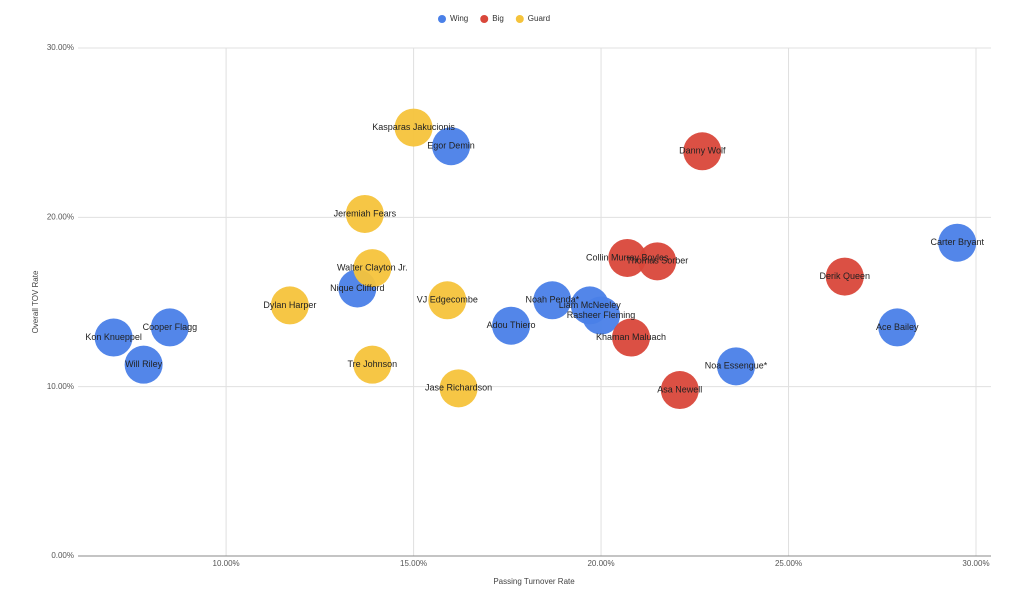  I want to click on point-label: Collin Murray Boyles, so click(627, 257).